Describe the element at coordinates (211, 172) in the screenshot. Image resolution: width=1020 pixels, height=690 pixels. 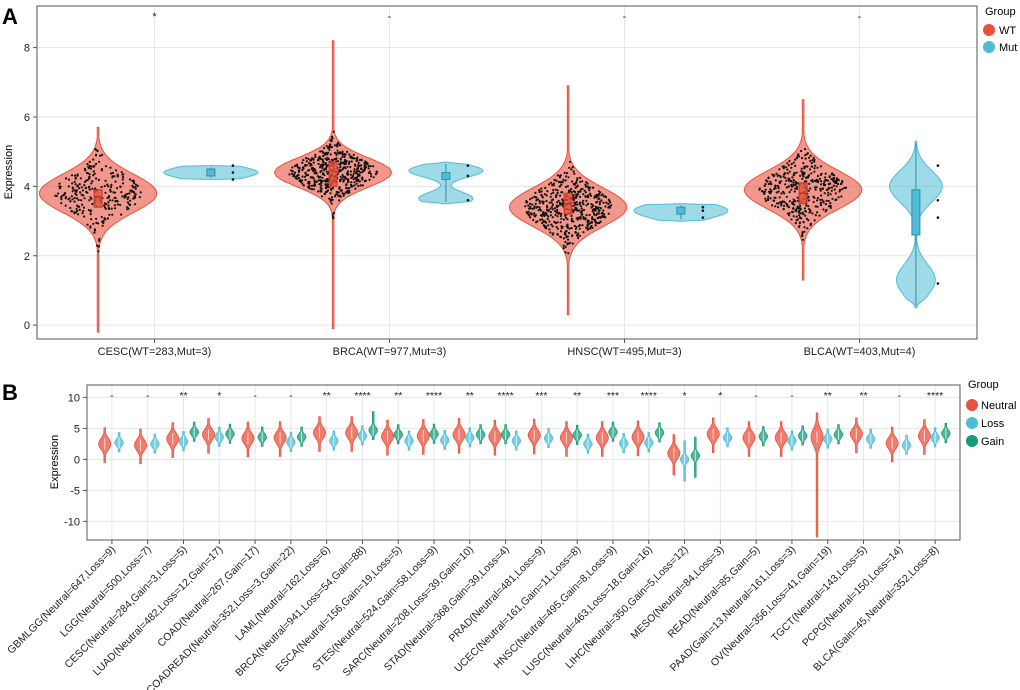
I see `box-mut` at that location.